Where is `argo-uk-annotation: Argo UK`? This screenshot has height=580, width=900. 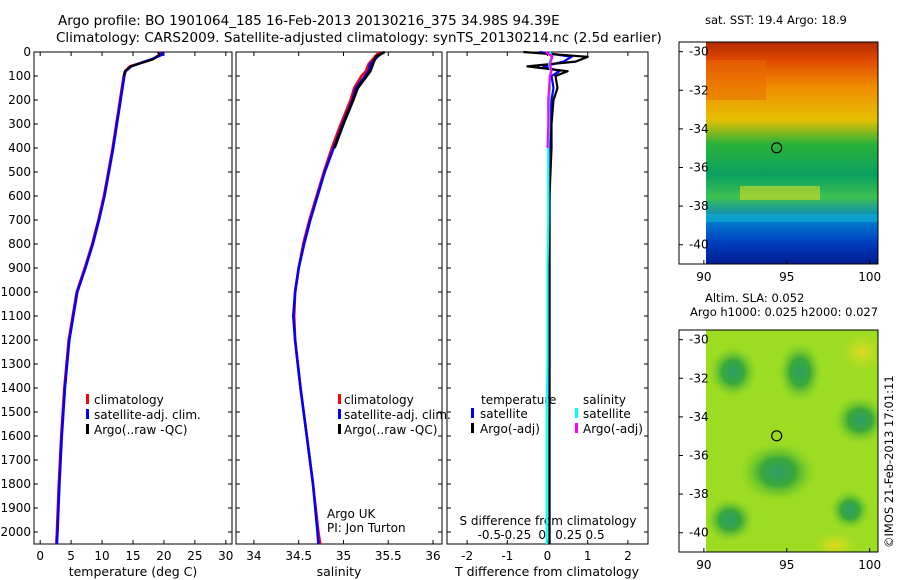 argo-uk-annotation: Argo UK is located at coordinates (351, 514).